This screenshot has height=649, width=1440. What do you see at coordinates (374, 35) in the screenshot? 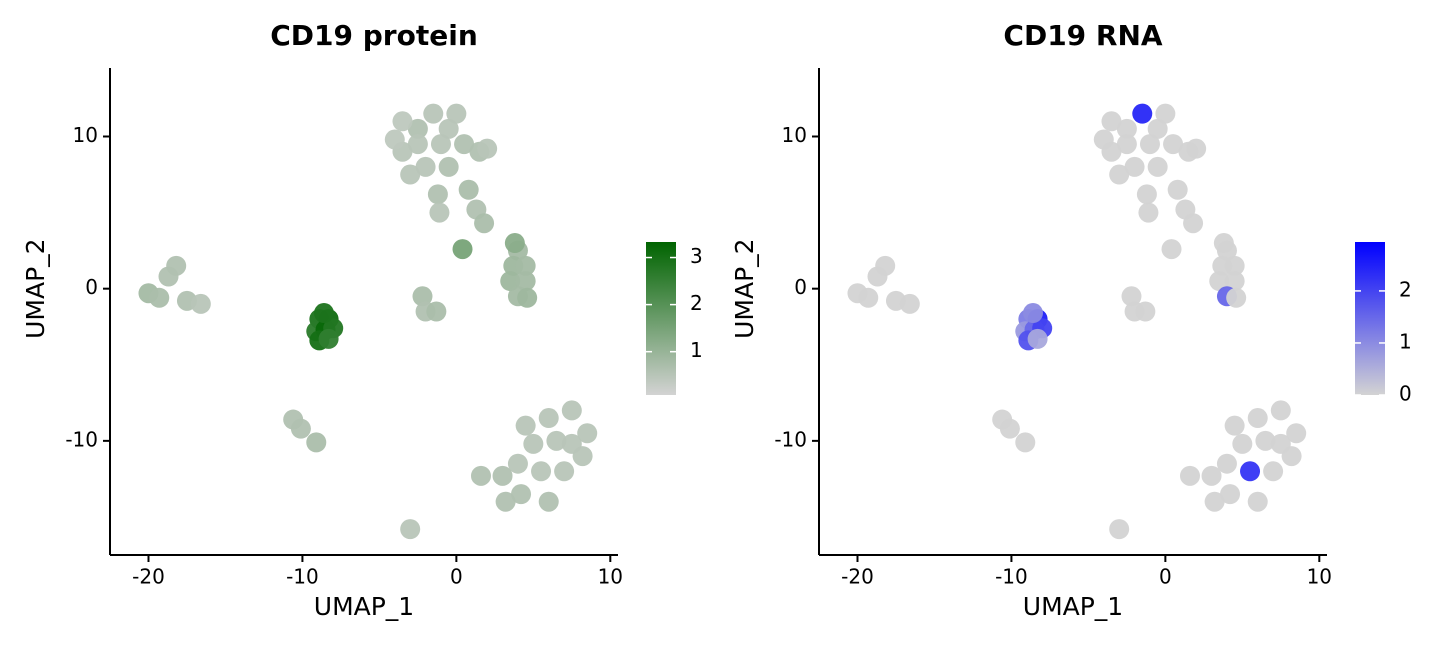
I see `chart-title: CD19 protein` at bounding box center [374, 35].